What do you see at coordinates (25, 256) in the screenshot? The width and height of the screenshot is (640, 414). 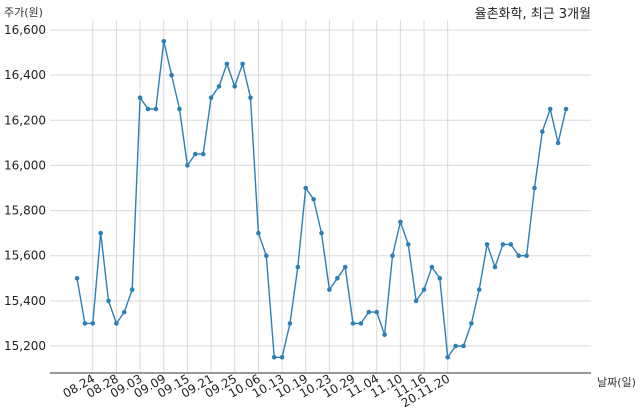 I see `y-tick-label: 15,600` at bounding box center [25, 256].